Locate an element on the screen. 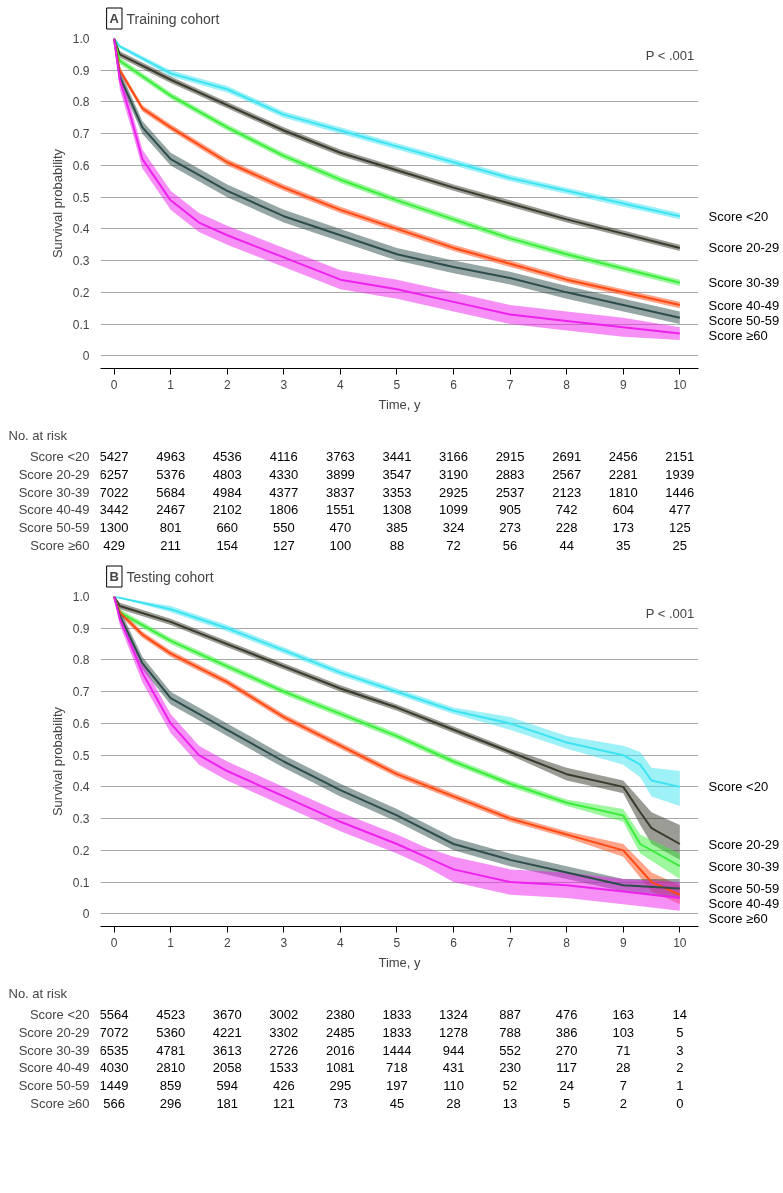 This screenshot has height=1193, width=783. data-label: 552 is located at coordinates (510, 1050).